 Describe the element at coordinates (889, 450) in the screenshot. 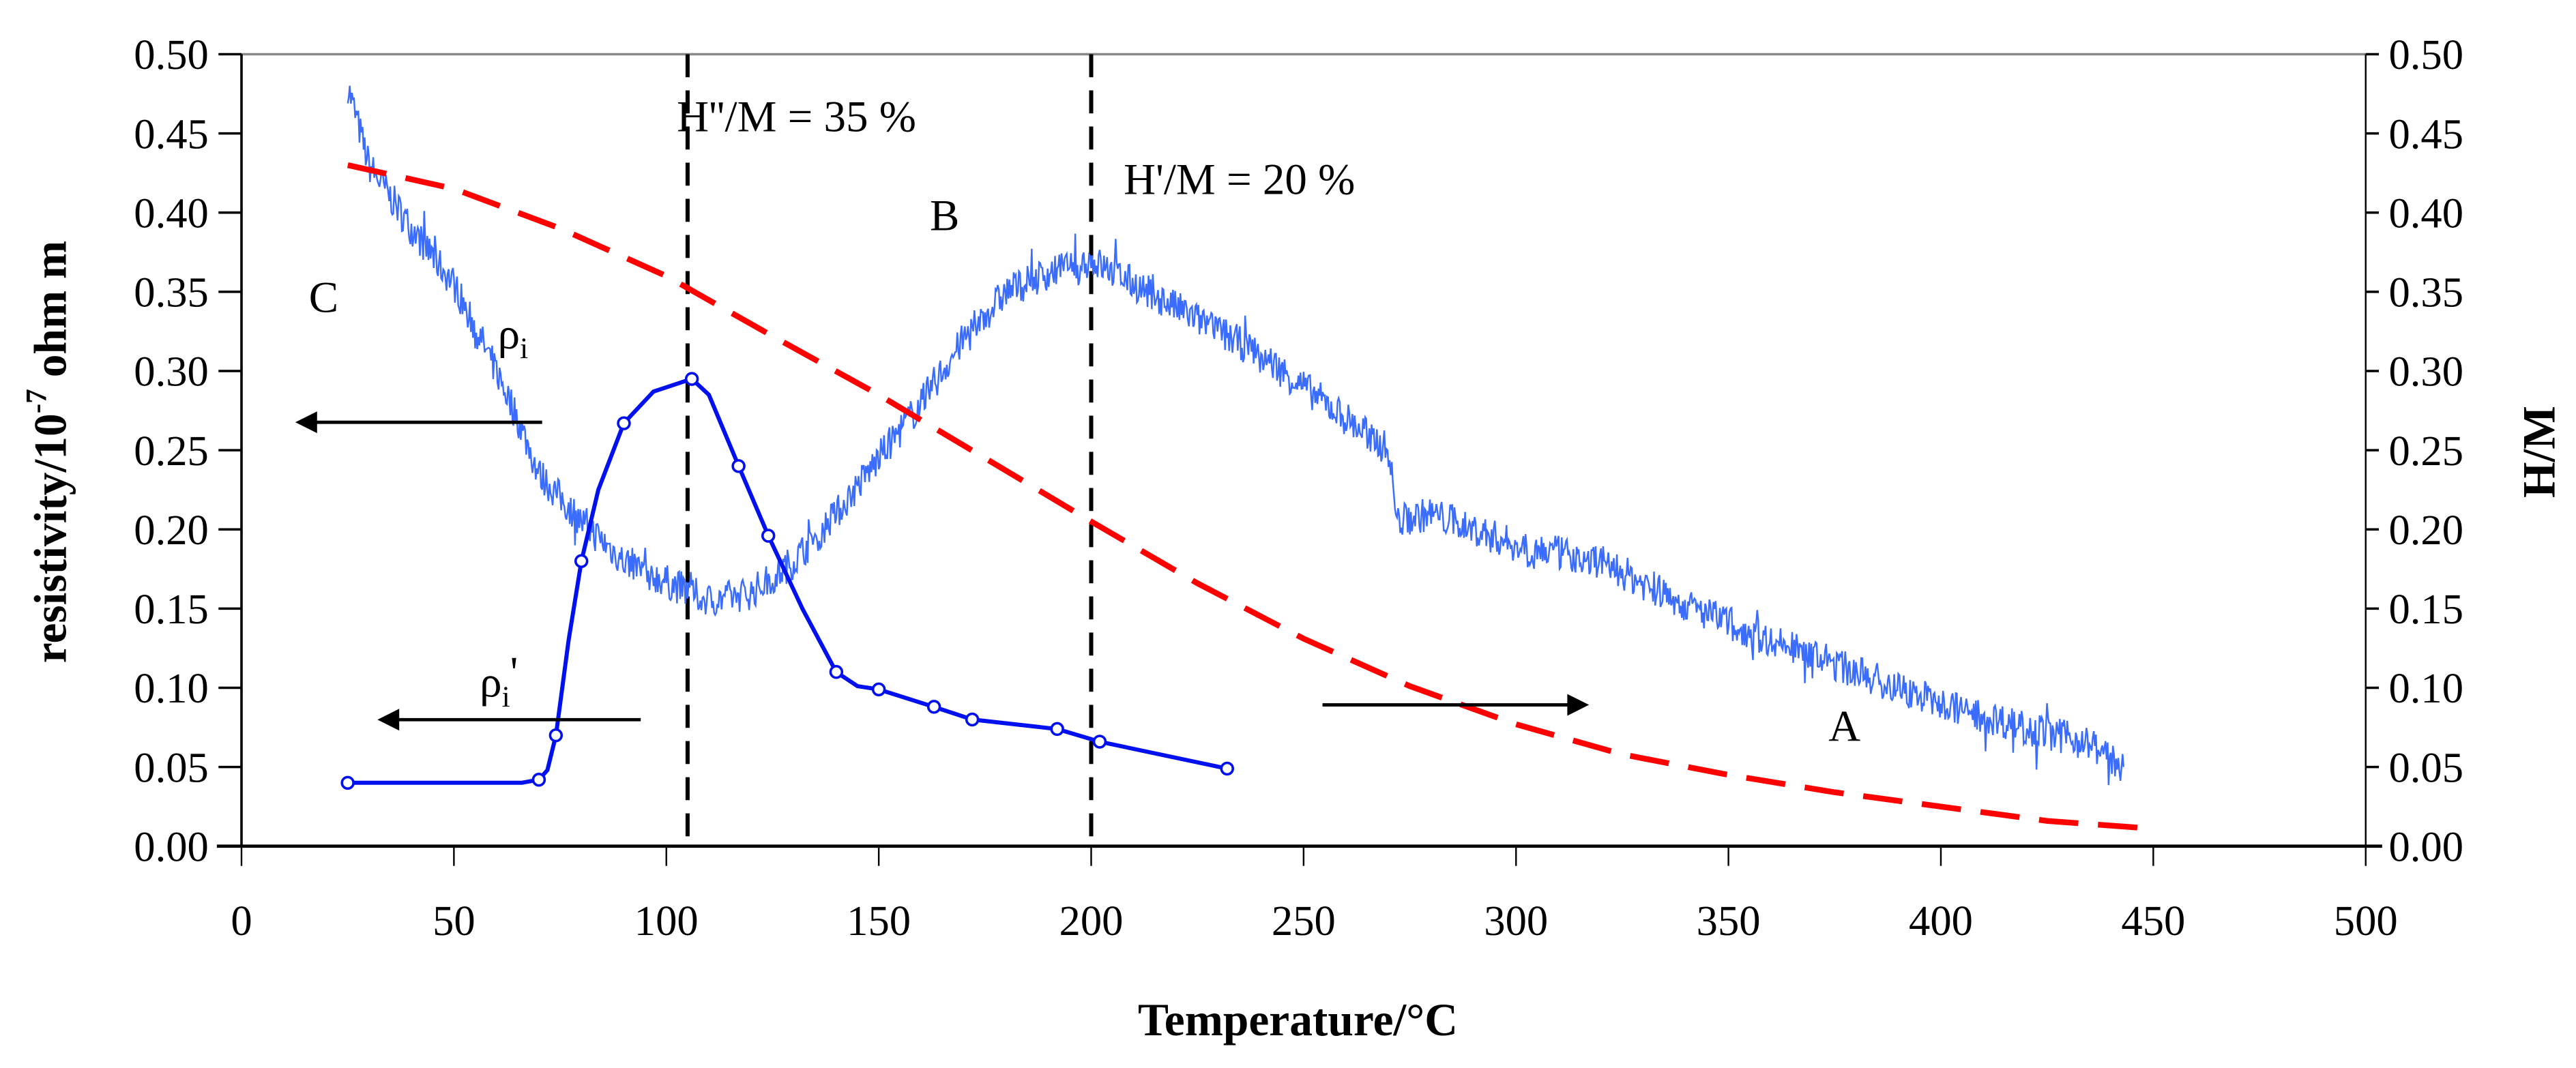

I see `reference-lines` at that location.